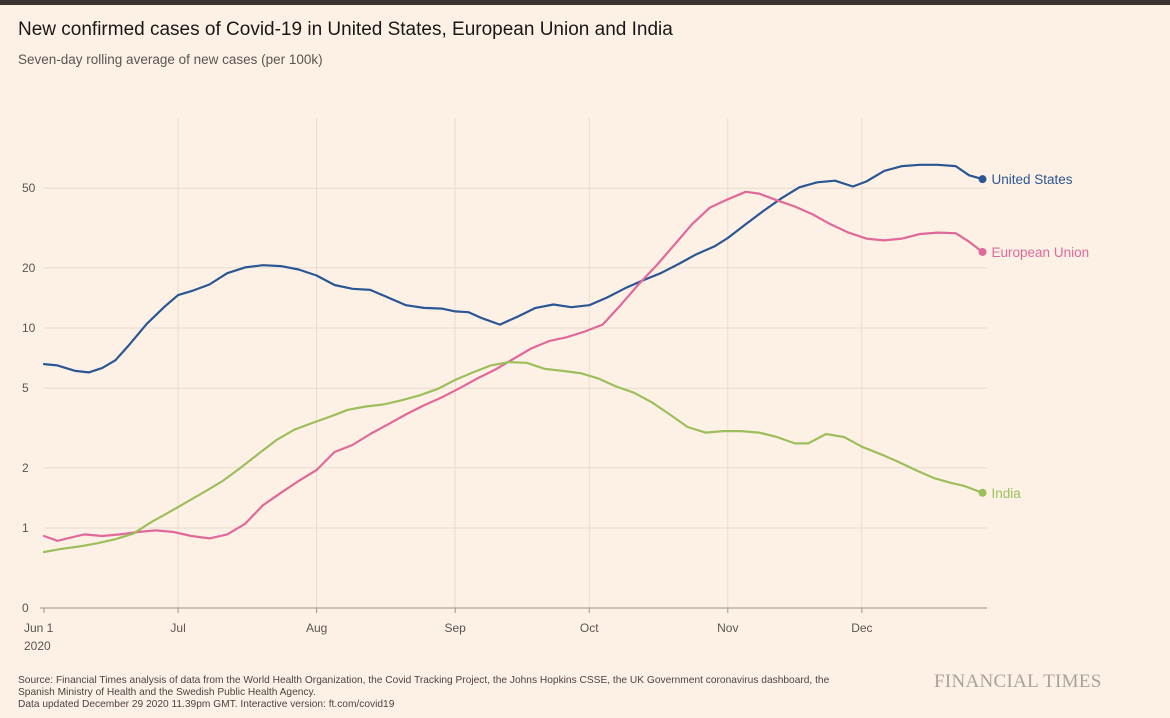  I want to click on x-tick-label: Aug, so click(316, 628).